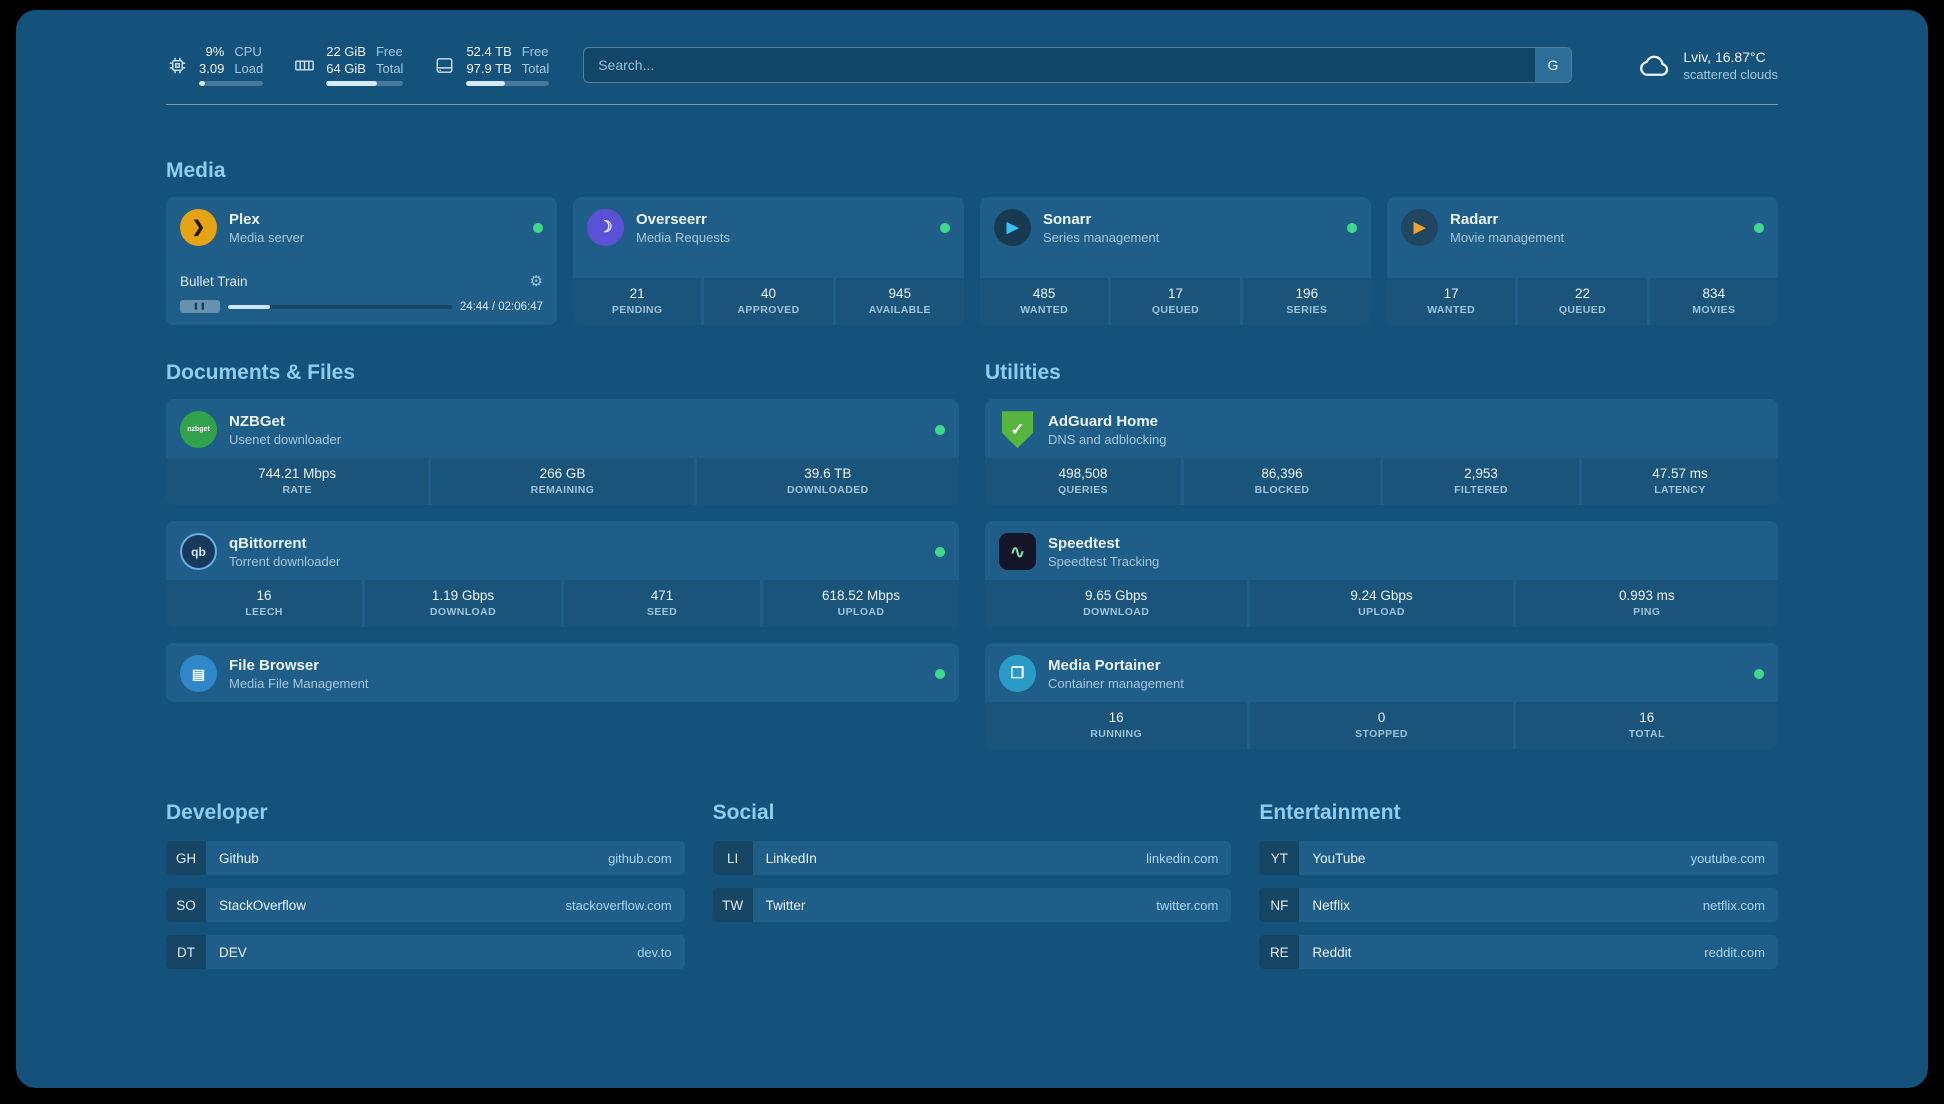  What do you see at coordinates (267, 237) in the screenshot?
I see `service-description: Media server` at bounding box center [267, 237].